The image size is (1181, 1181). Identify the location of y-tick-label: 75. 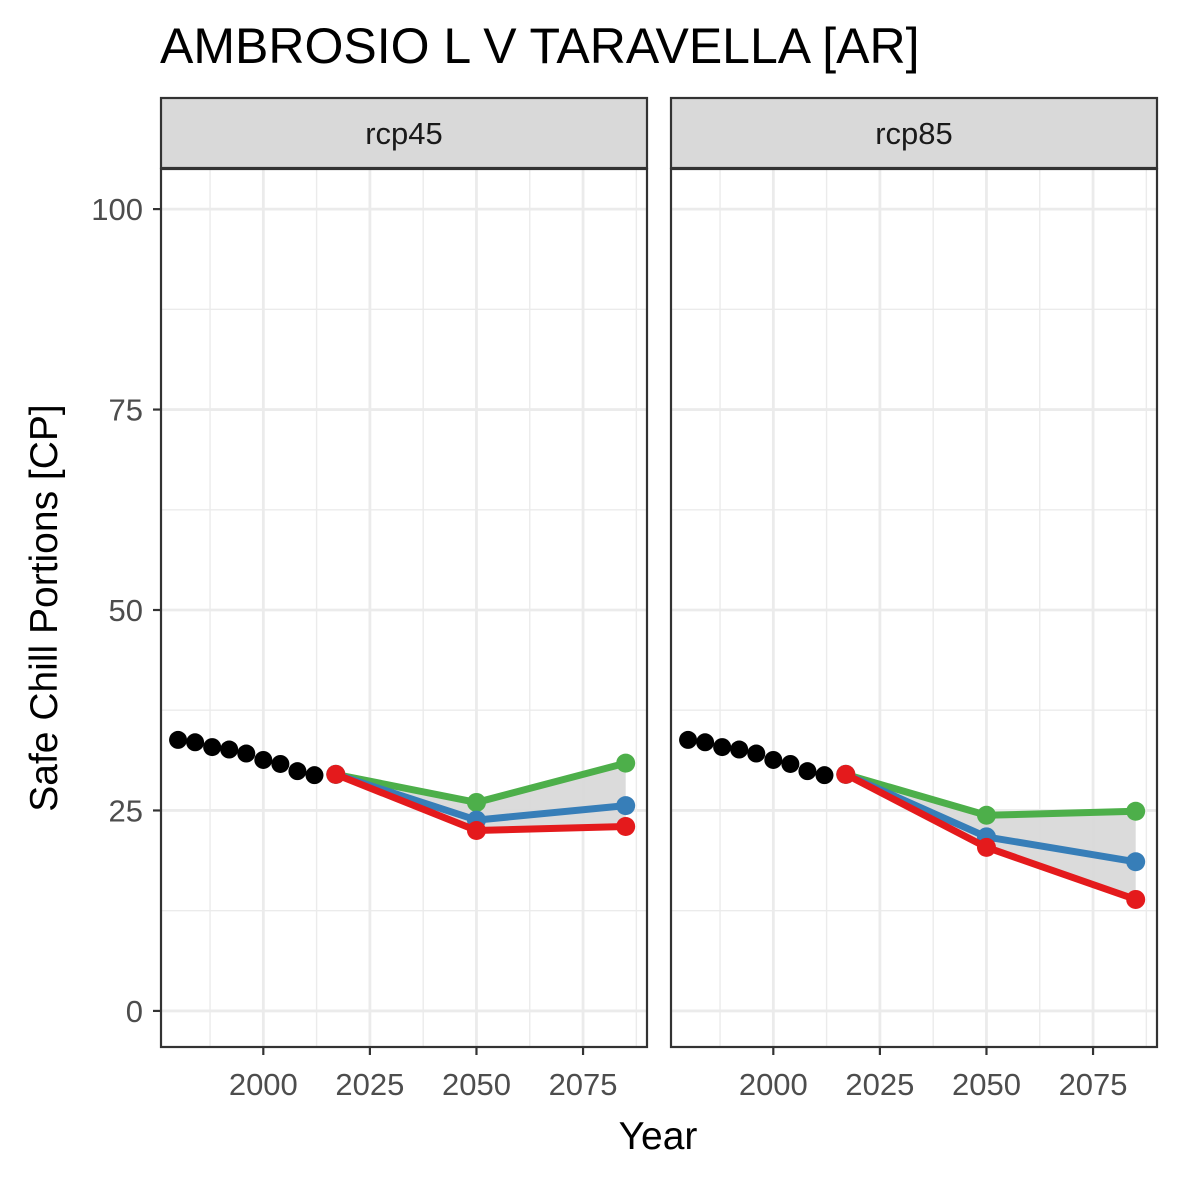
(126, 410).